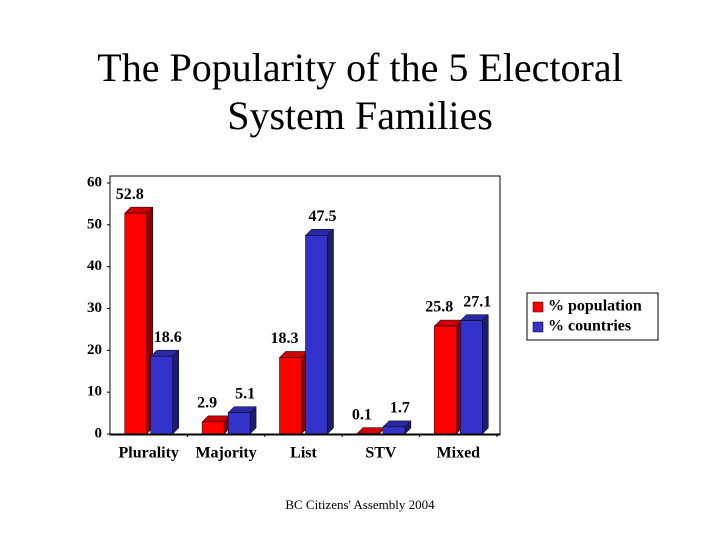 The height and width of the screenshot is (540, 720). What do you see at coordinates (168, 337) in the screenshot?
I see `value-label: 18.6` at bounding box center [168, 337].